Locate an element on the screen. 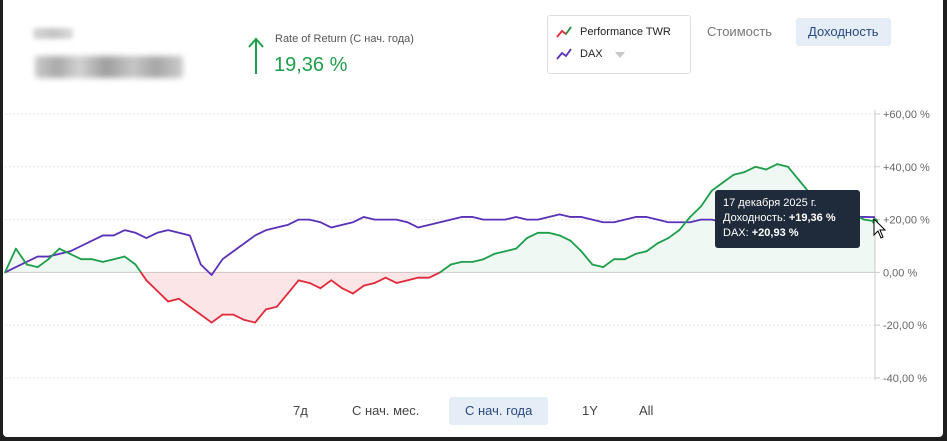 The height and width of the screenshot is (441, 947). range-7d-button: 7д is located at coordinates (300, 410).